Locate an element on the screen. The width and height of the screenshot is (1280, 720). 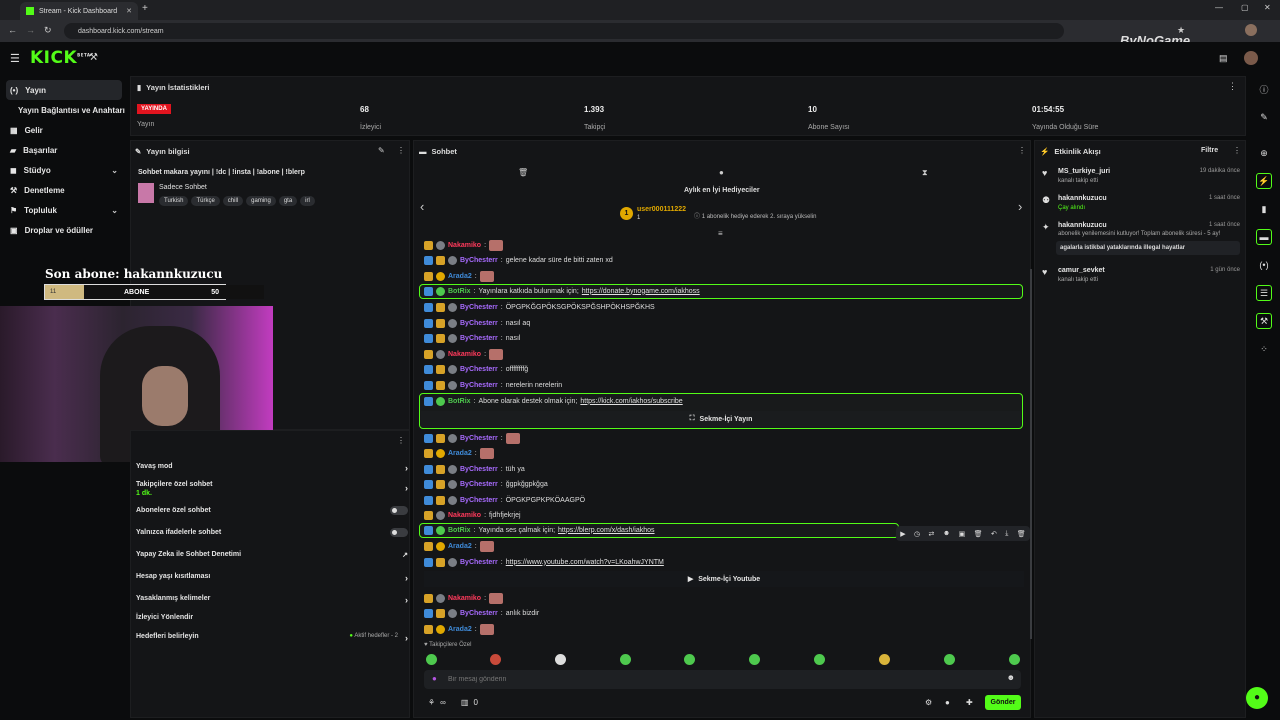
settings-gear-icon: ⚙ is located at coordinates (929, 702).